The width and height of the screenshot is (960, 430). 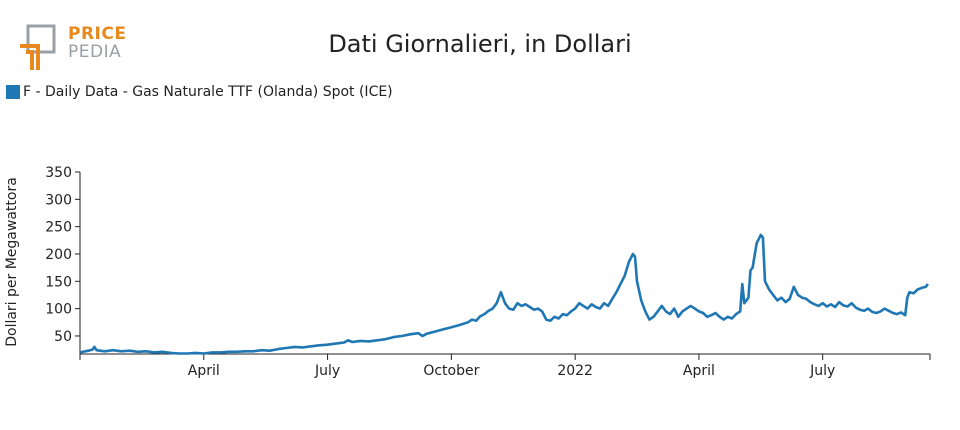 I want to click on y-tick-label: 150, so click(x=58, y=282).